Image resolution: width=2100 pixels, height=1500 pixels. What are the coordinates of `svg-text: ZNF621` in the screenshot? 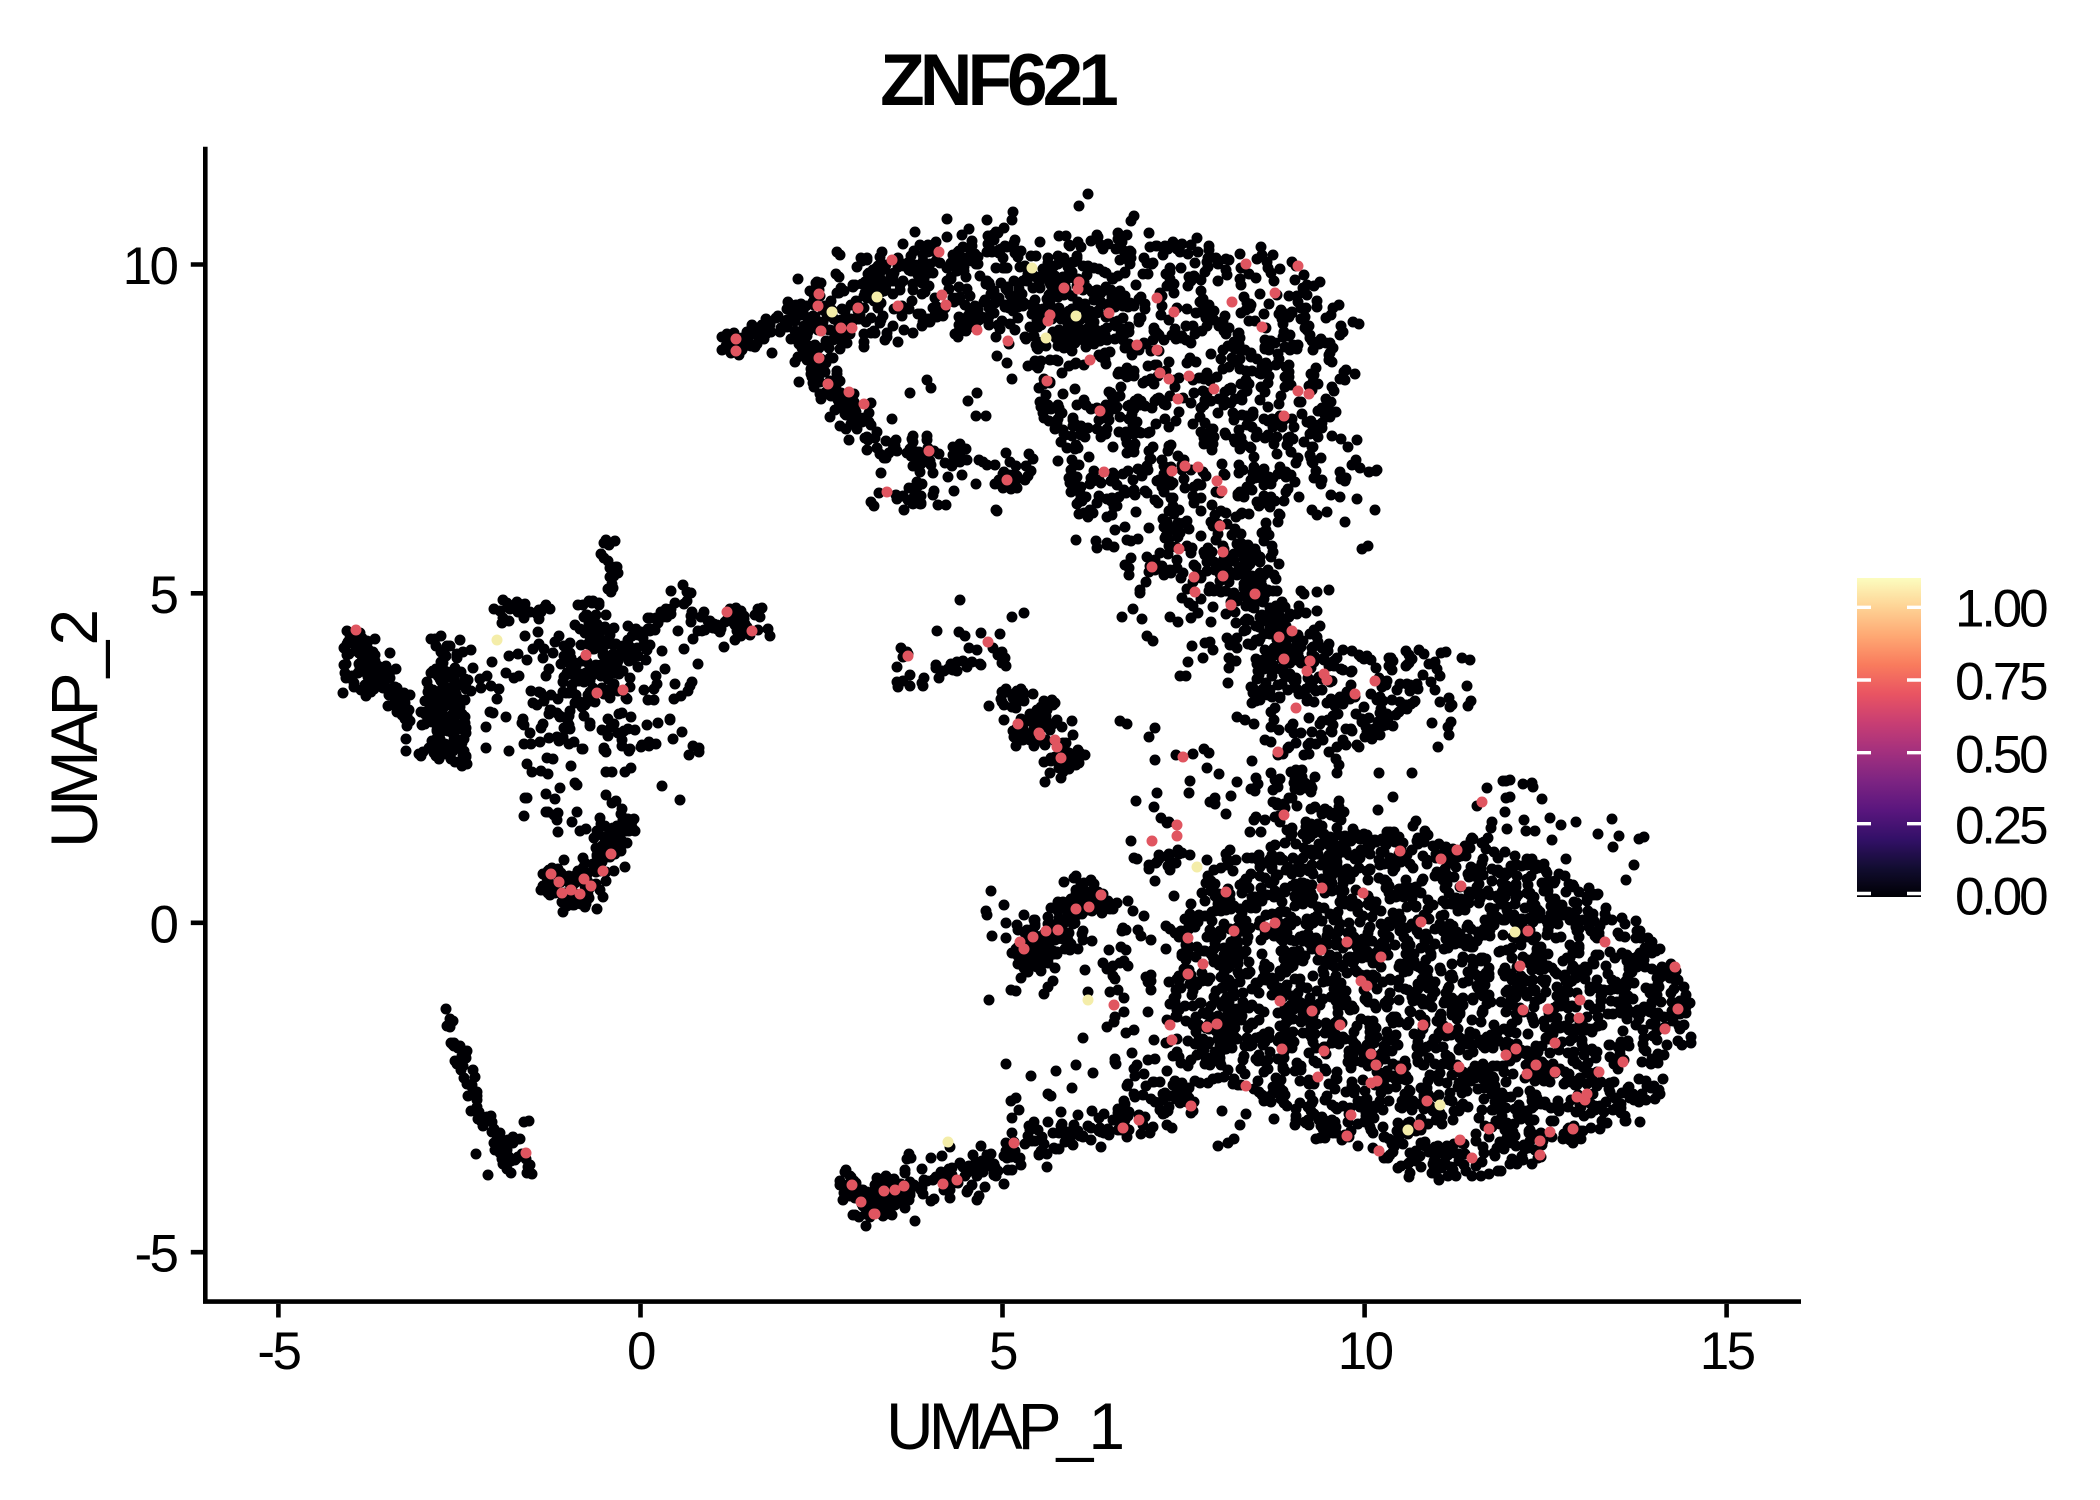 It's located at (998, 80).